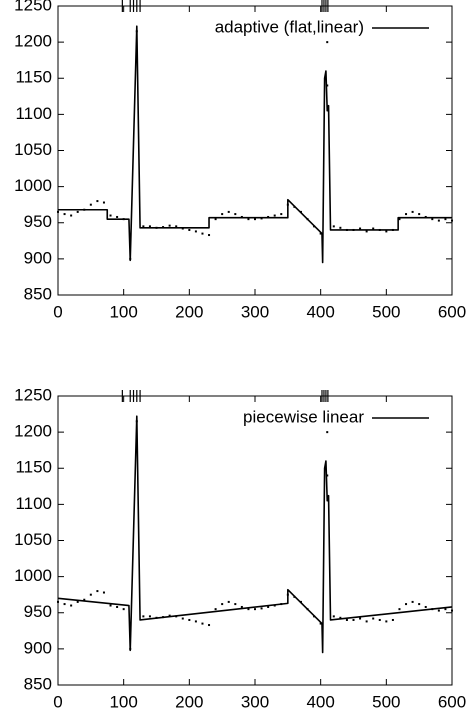 This screenshot has height=713, width=474. Describe the element at coordinates (123, 311) in the screenshot. I see `x-tick-label: 100` at that location.